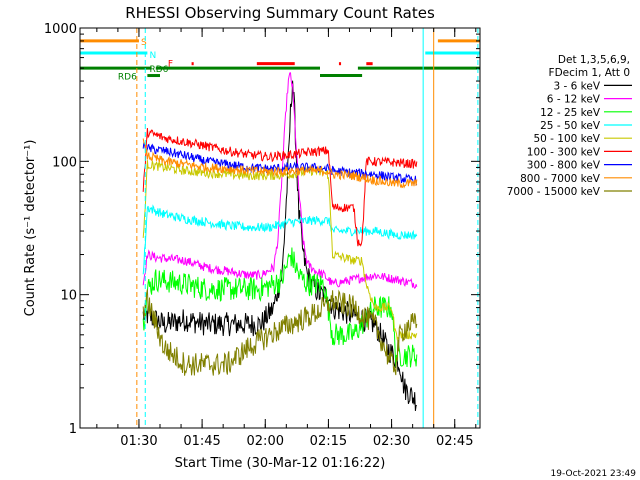 The height and width of the screenshot is (480, 640). What do you see at coordinates (574, 100) in the screenshot?
I see `legend-label-1: 6 - 12 keV` at bounding box center [574, 100].